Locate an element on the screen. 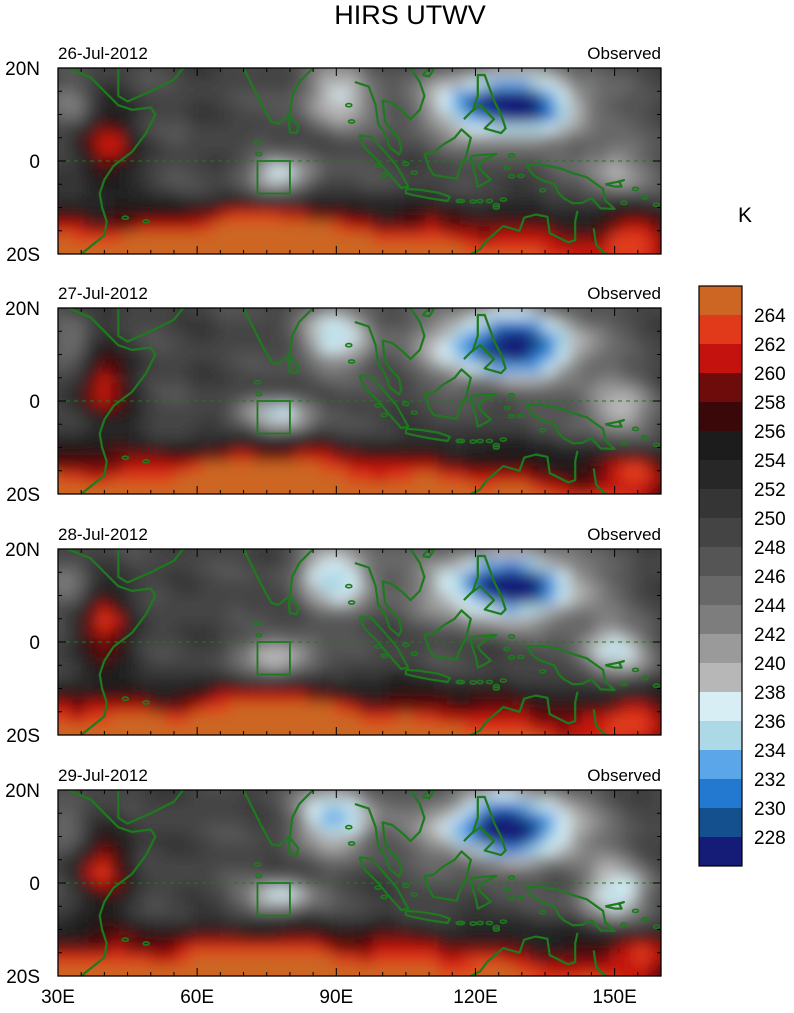 This screenshot has height=1013, width=794. panel-label: Observed is located at coordinates (624, 534).